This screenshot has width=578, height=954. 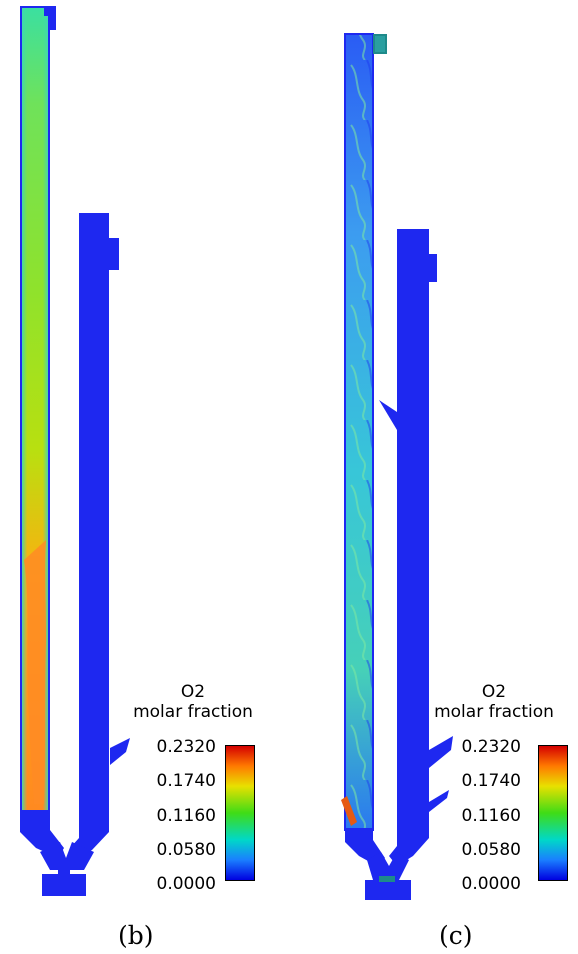 I want to click on panel-caption: (b), so click(x=136, y=935).